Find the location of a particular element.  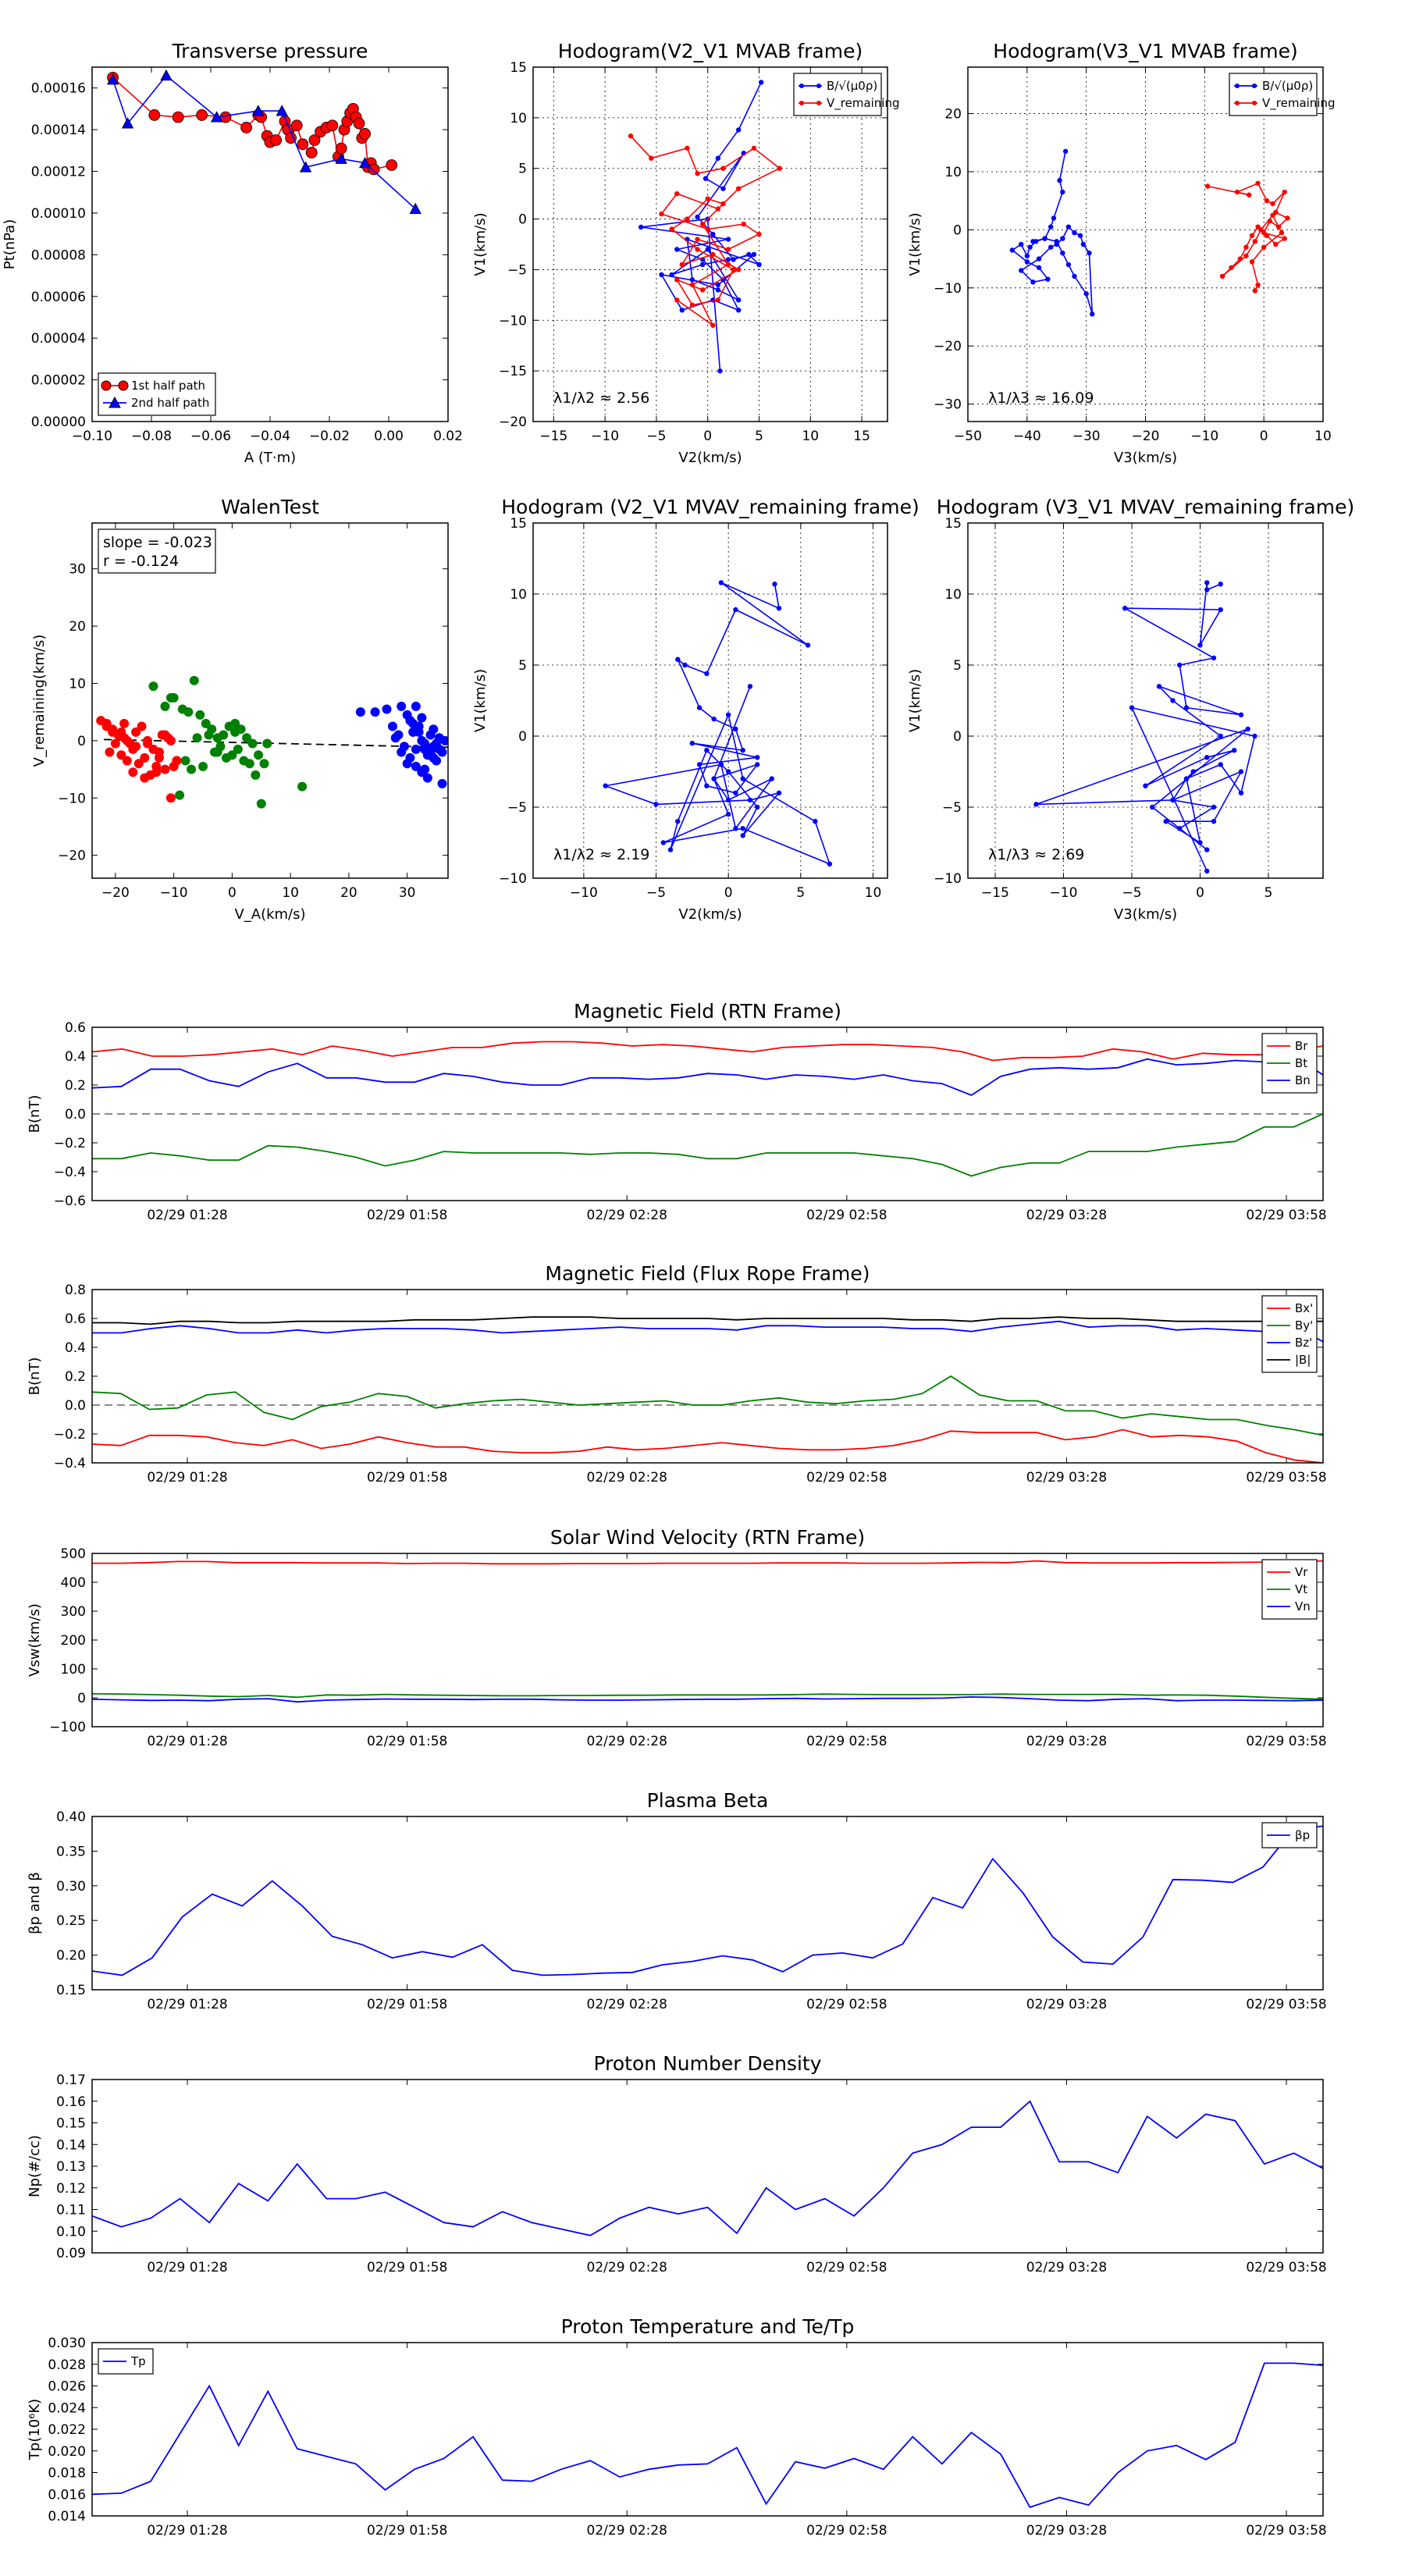

walen-title: WalenTest is located at coordinates (270, 507).